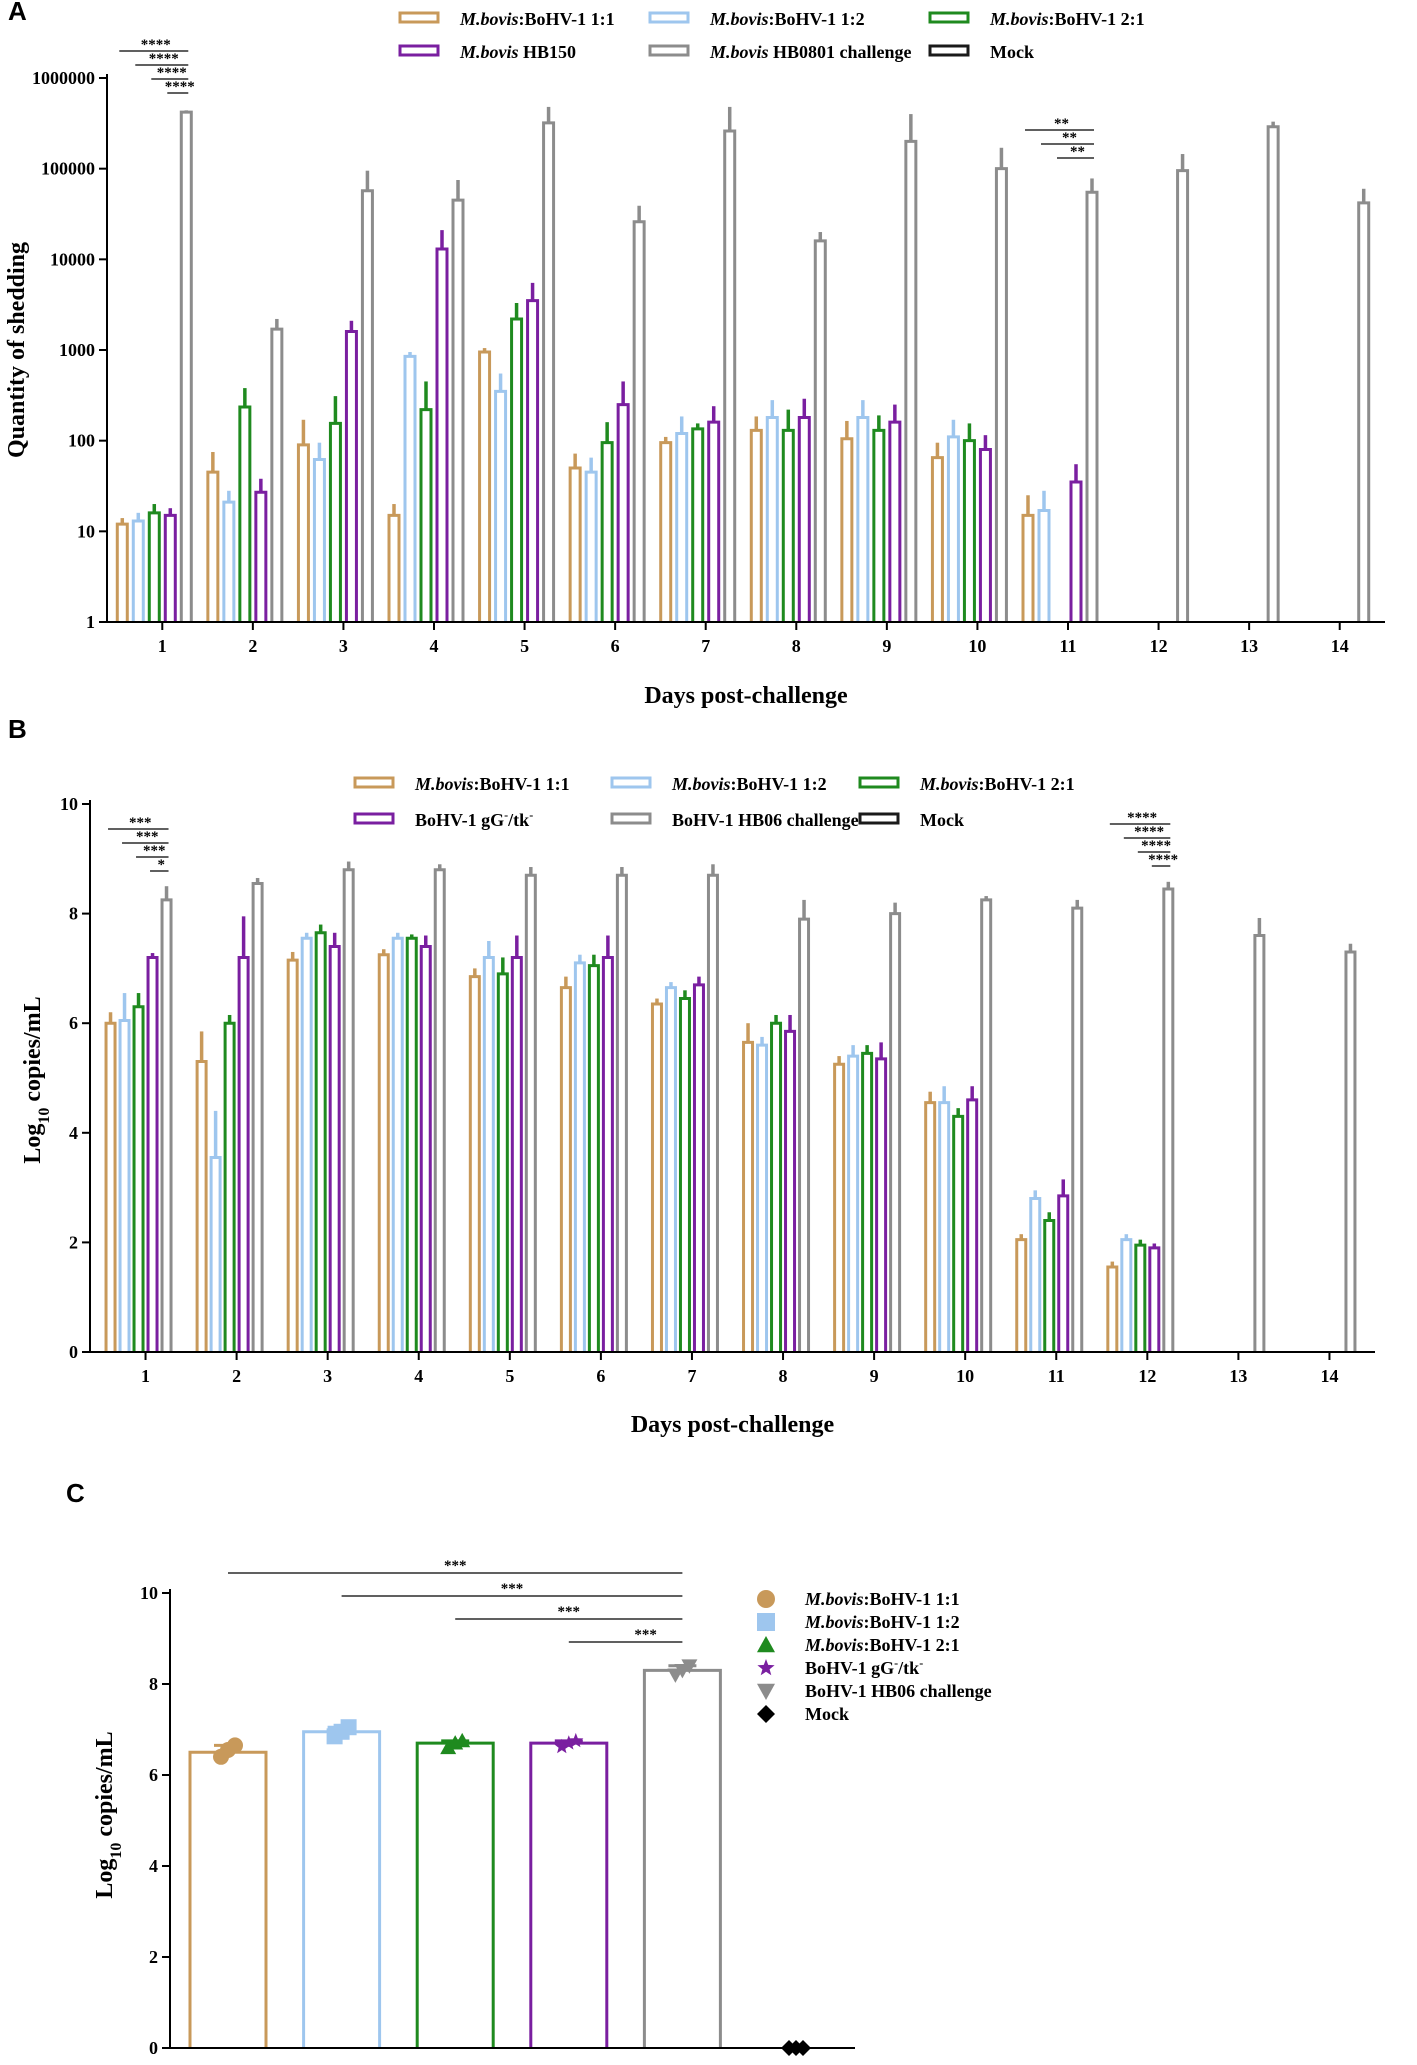  What do you see at coordinates (1340, 646) in the screenshot?
I see `panel-a-x-tick-label: 14` at bounding box center [1340, 646].